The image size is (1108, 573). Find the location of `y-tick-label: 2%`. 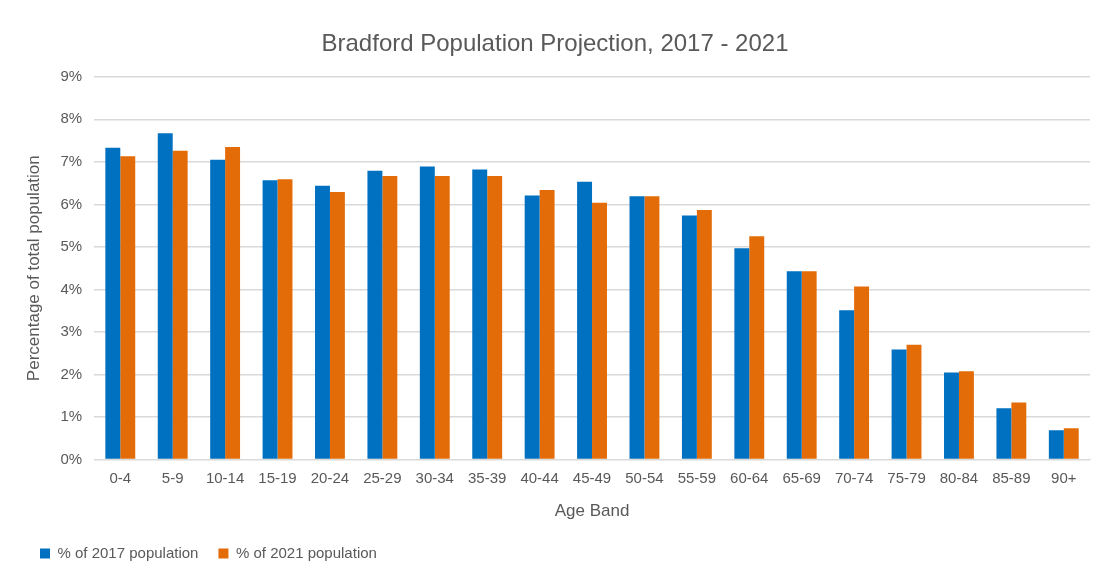

y-tick-label: 2% is located at coordinates (71, 373).